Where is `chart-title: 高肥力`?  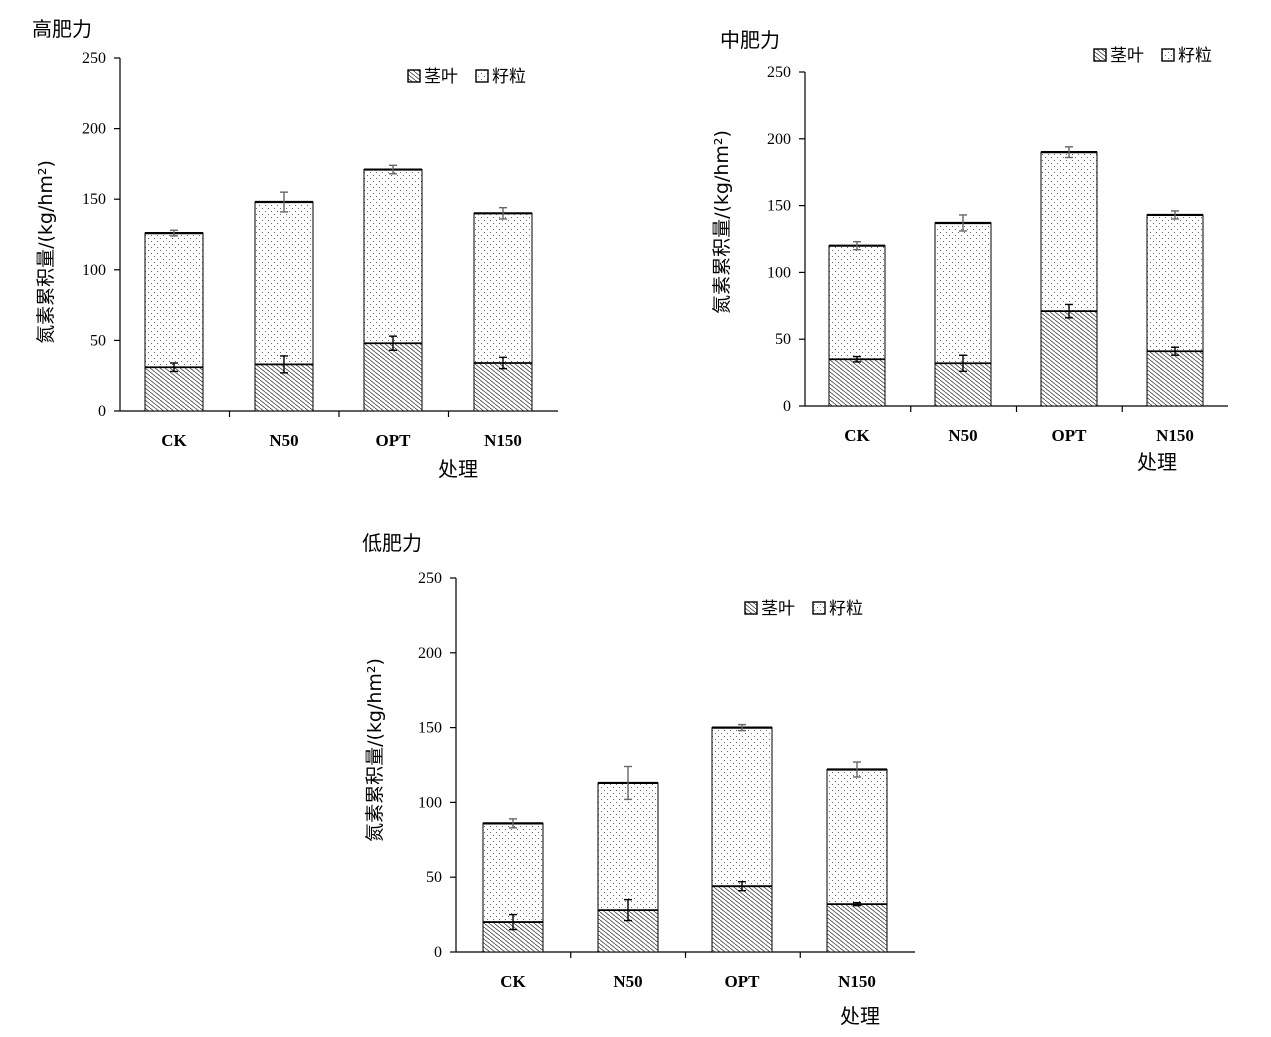 chart-title: 高肥力 is located at coordinates (62, 29).